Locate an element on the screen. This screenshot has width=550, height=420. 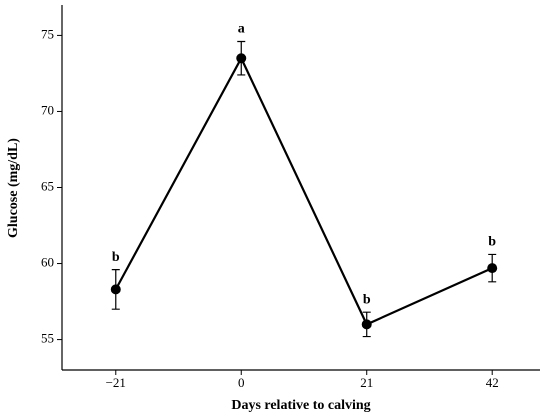
annotation: a is located at coordinates (241, 29).